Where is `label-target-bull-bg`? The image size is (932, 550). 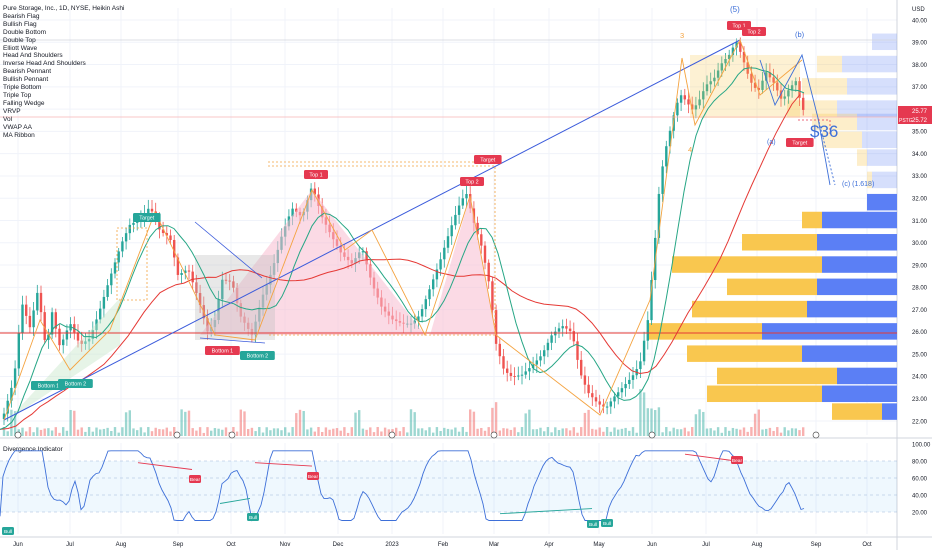
label-target-bull-bg is located at coordinates (147, 217).